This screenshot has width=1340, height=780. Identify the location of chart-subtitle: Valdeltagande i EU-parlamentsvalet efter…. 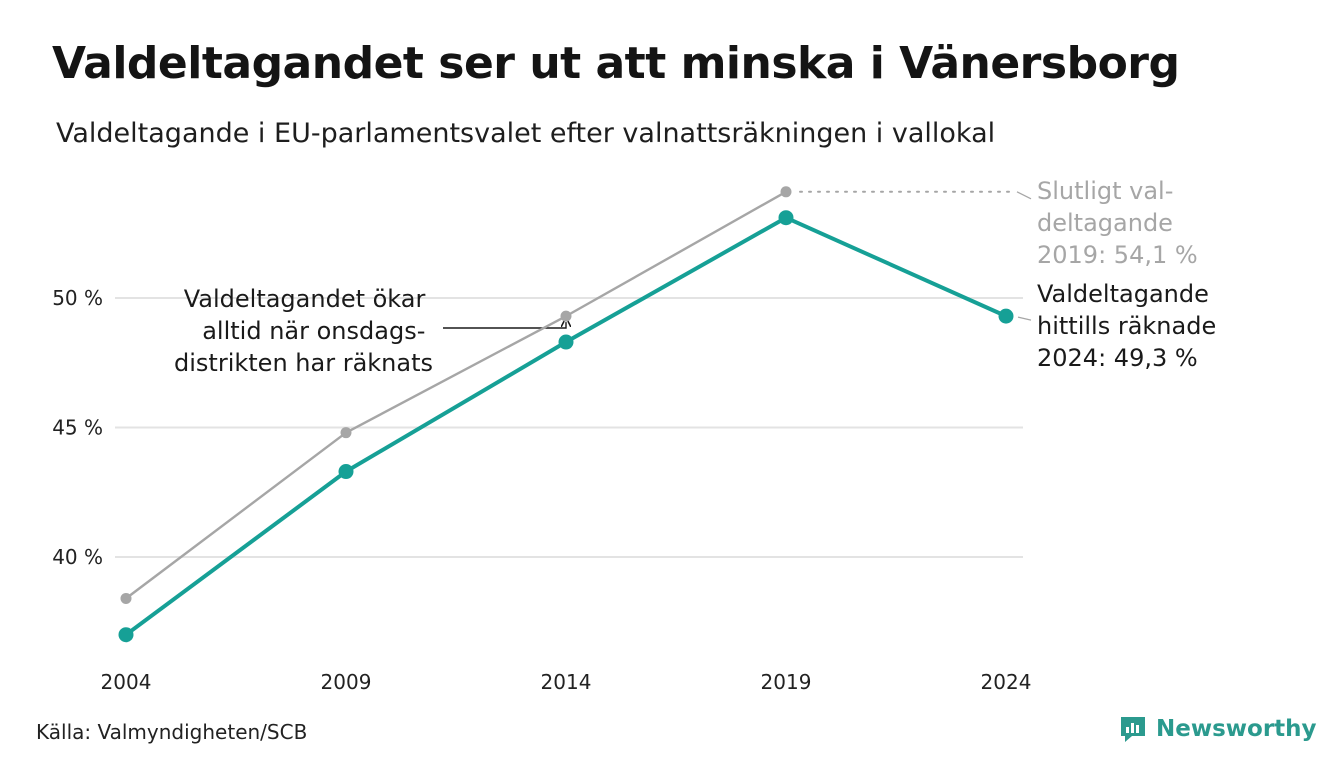
(526, 133).